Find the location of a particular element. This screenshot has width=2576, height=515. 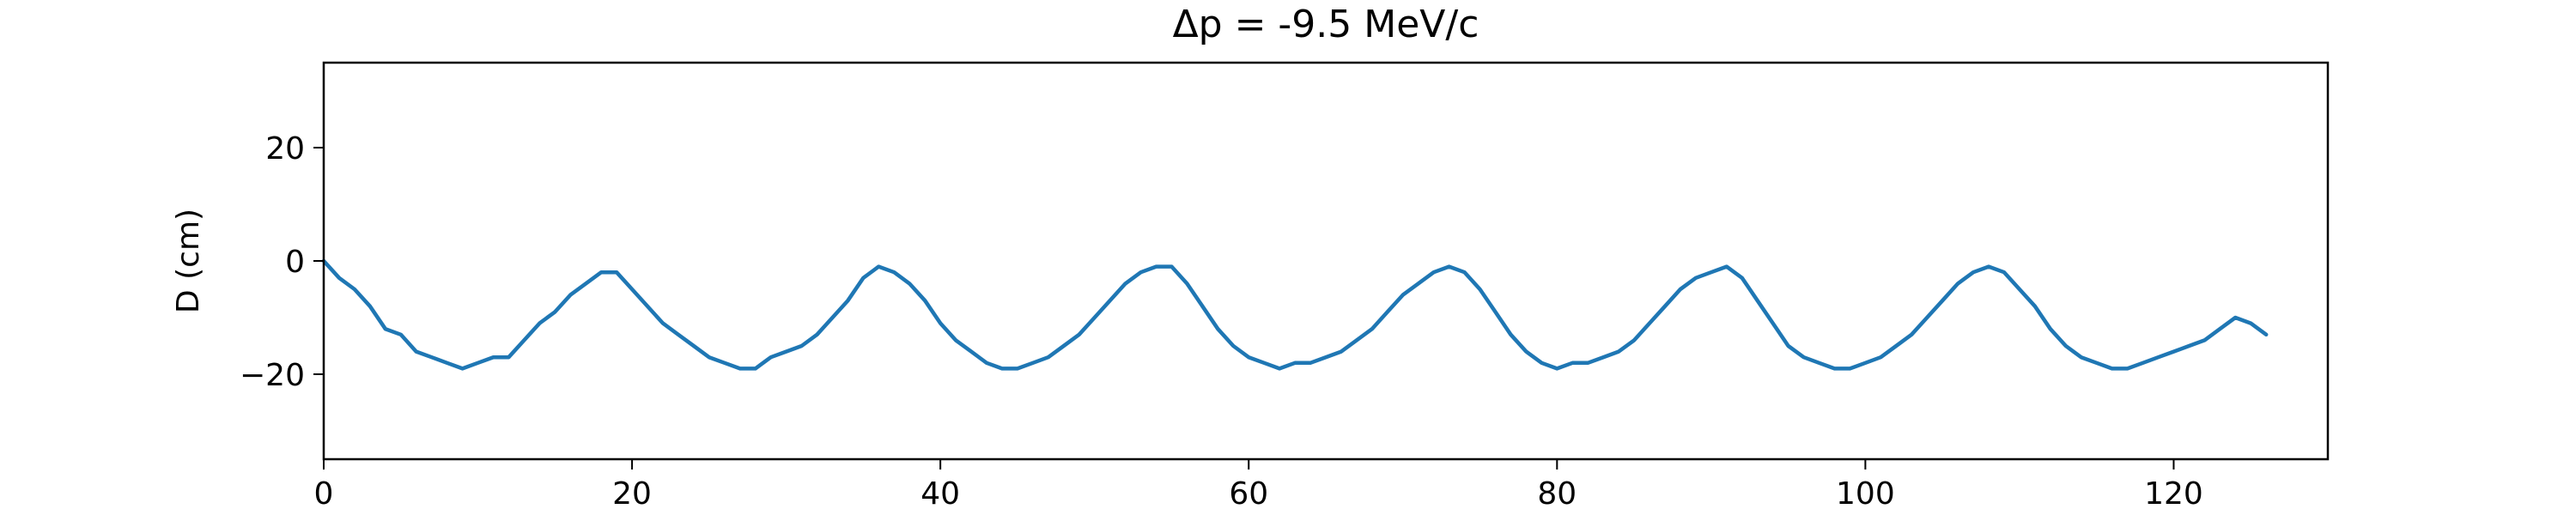

x-tick-label: 100 is located at coordinates (1865, 494).